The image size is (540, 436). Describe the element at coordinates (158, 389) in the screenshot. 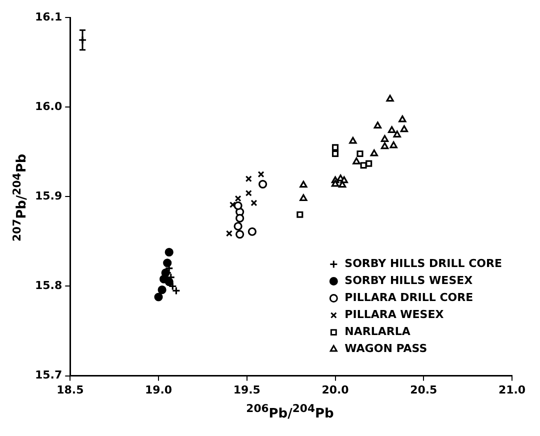

I see `x-tick-label: 19.0` at that location.